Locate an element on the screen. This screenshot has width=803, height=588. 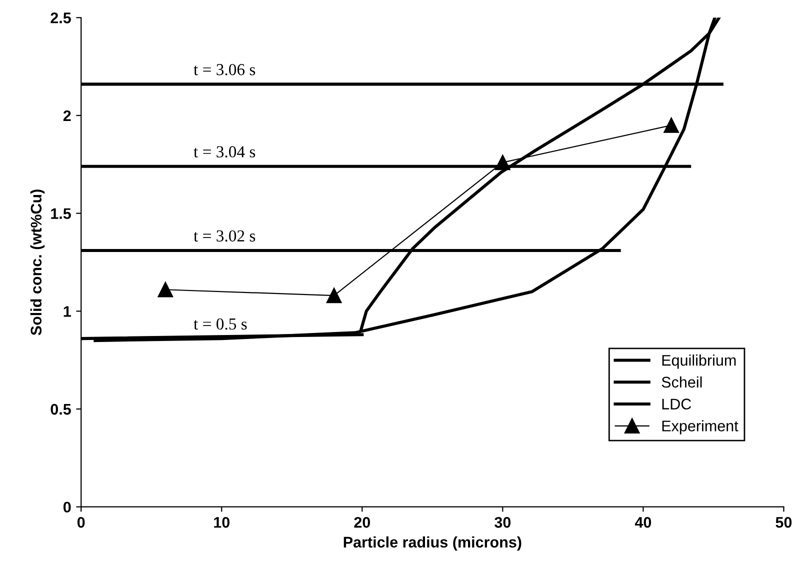
y-tick-label: 1.5 is located at coordinates (61, 214).